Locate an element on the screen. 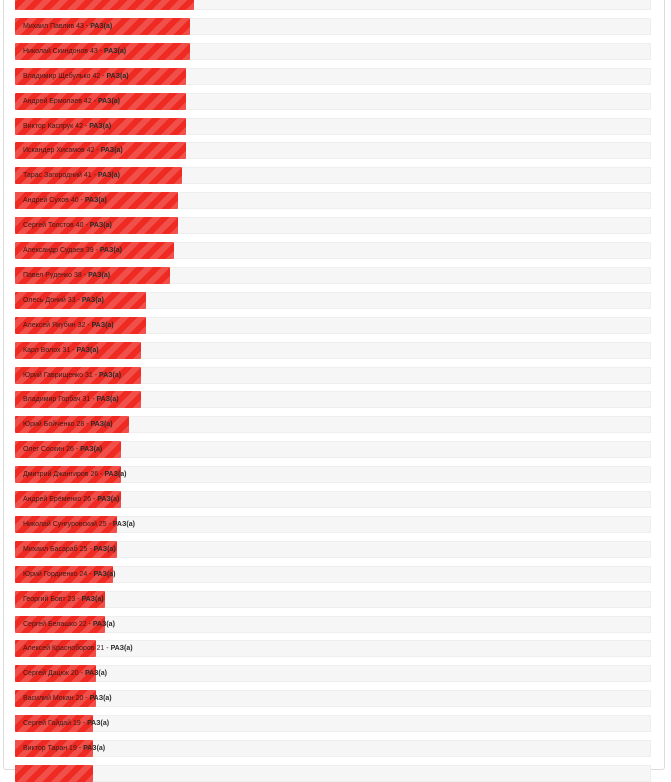 The width and height of the screenshot is (671, 782). result-label: Дмитрий Джангиров 26 - РАЗ(а) is located at coordinates (75, 474).